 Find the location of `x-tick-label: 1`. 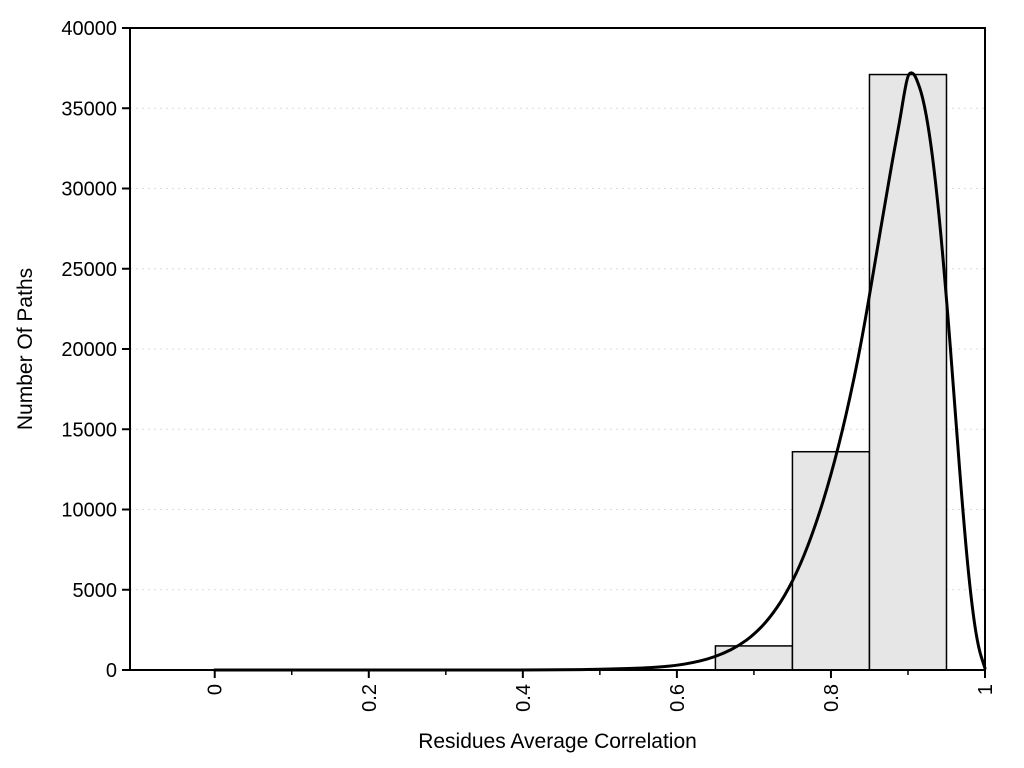

x-tick-label: 1 is located at coordinates (986, 689).